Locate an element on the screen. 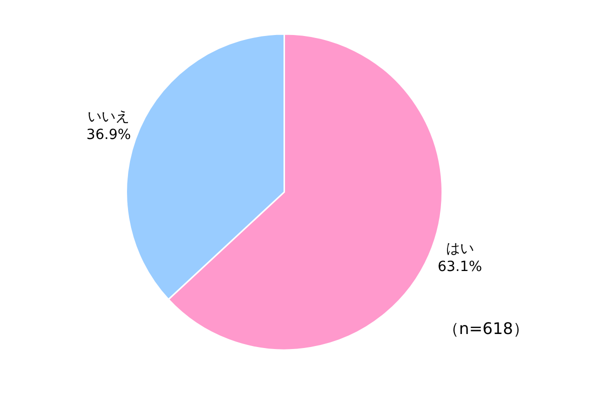 The width and height of the screenshot is (610, 400). text: （n=618） is located at coordinates (486, 328).